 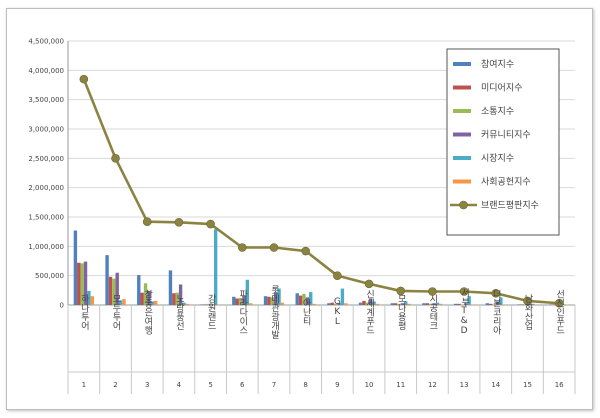 What do you see at coordinates (401, 312) in the screenshot?
I see `x-category-label: 모나용평` at bounding box center [401, 312].